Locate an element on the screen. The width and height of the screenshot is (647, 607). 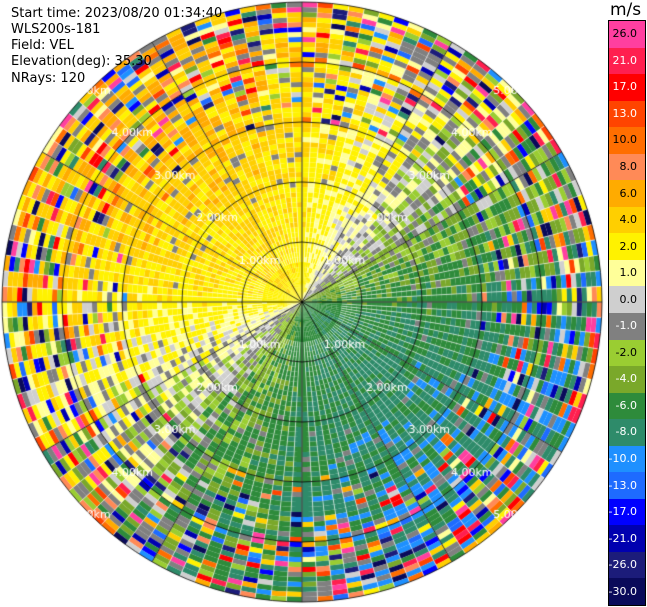
colorbar-tick-label: 6.0 is located at coordinates (628, 193).